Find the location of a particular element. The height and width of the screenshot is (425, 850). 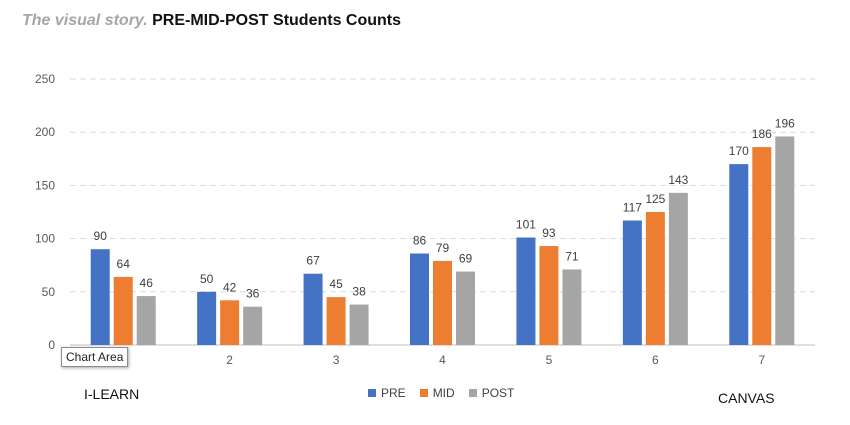

data-label: 67 is located at coordinates (313, 261).